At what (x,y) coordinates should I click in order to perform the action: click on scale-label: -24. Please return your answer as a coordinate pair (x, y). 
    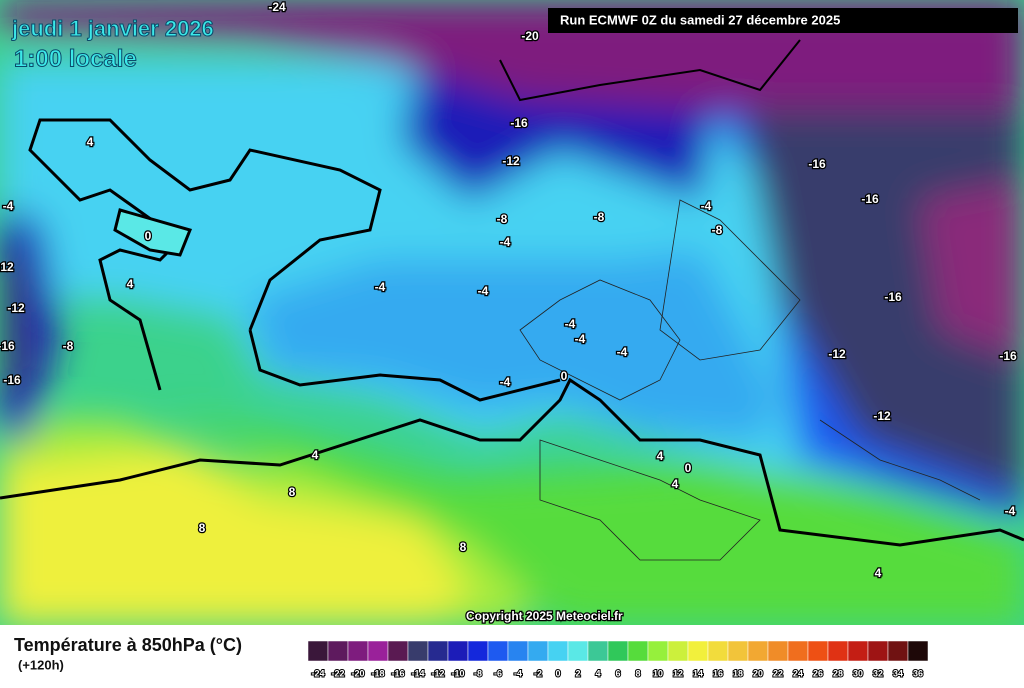
    Looking at the image, I should click on (317, 673).